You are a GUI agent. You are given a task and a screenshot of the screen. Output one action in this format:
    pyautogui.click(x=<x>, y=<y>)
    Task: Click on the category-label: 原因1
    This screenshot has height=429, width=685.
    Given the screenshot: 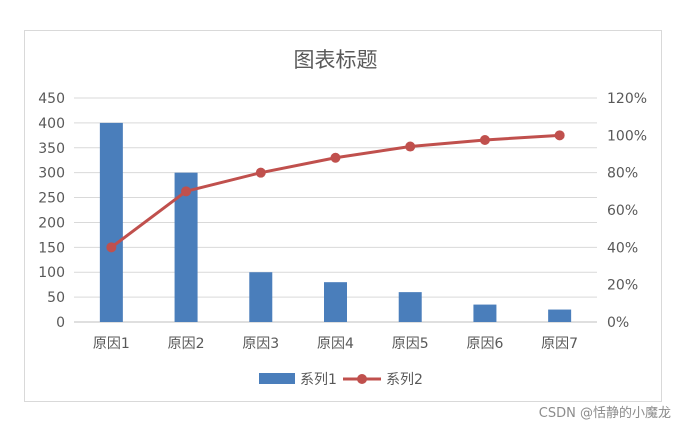 What is the action you would take?
    pyautogui.click(x=111, y=344)
    